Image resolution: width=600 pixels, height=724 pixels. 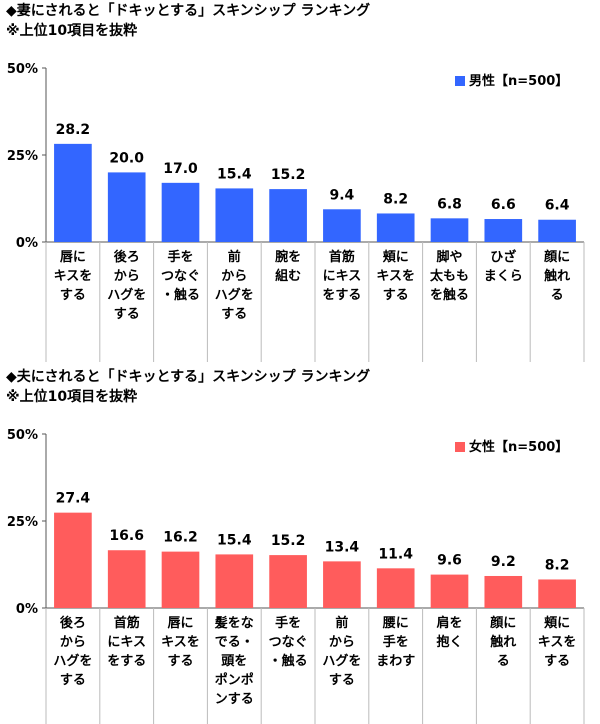 I want to click on y-tick-label: 50%, so click(x=22, y=69).